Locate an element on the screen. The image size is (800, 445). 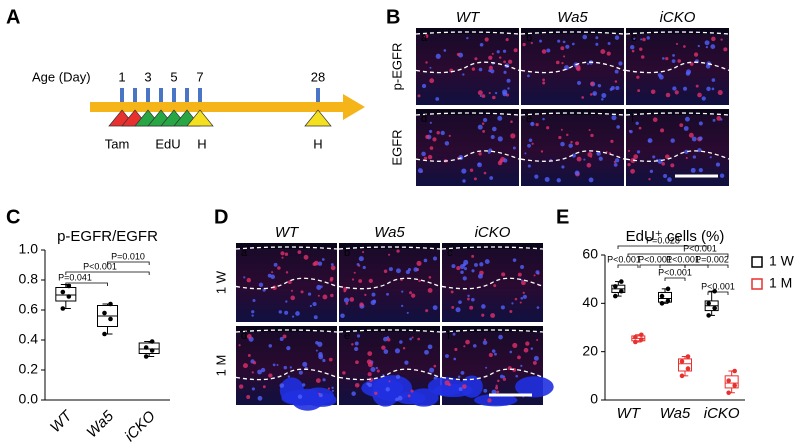
tissue is located at coordinates (467, 69).